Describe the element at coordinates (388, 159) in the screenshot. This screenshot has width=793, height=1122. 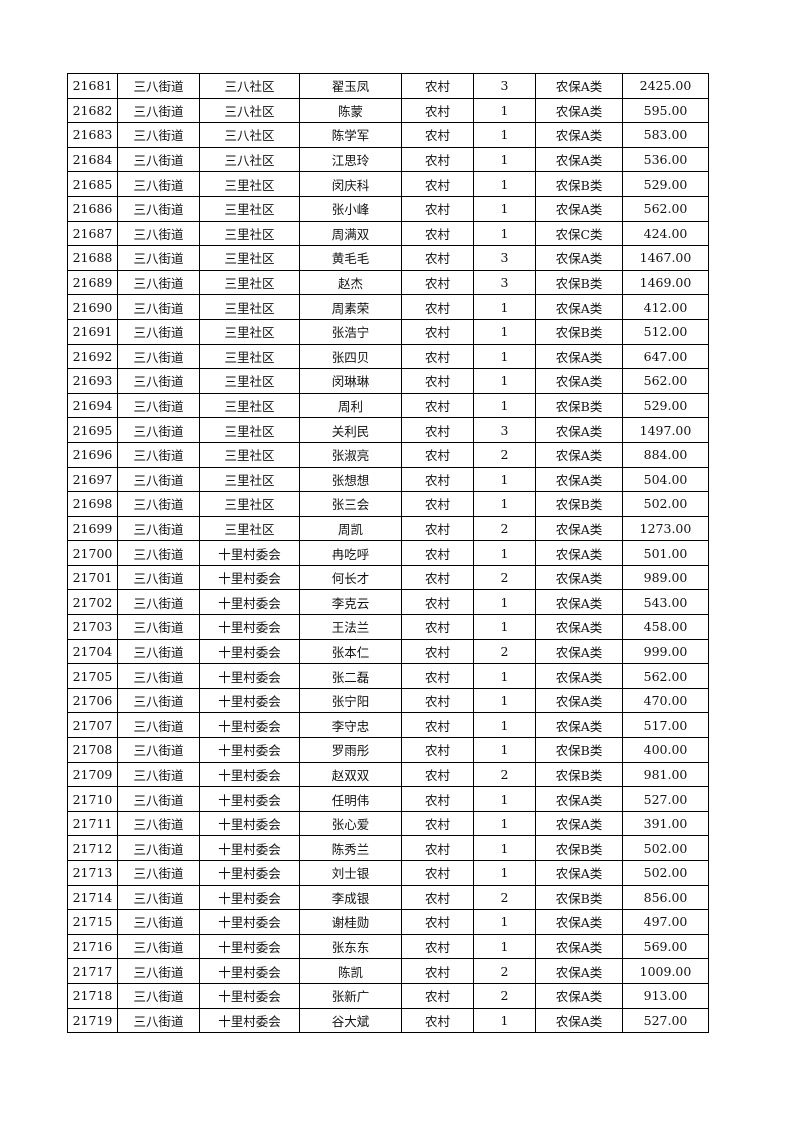
I see `table-row: 21684 三八街道 三八社区 江思玲 农村 1 农保A类 536.00` at that location.